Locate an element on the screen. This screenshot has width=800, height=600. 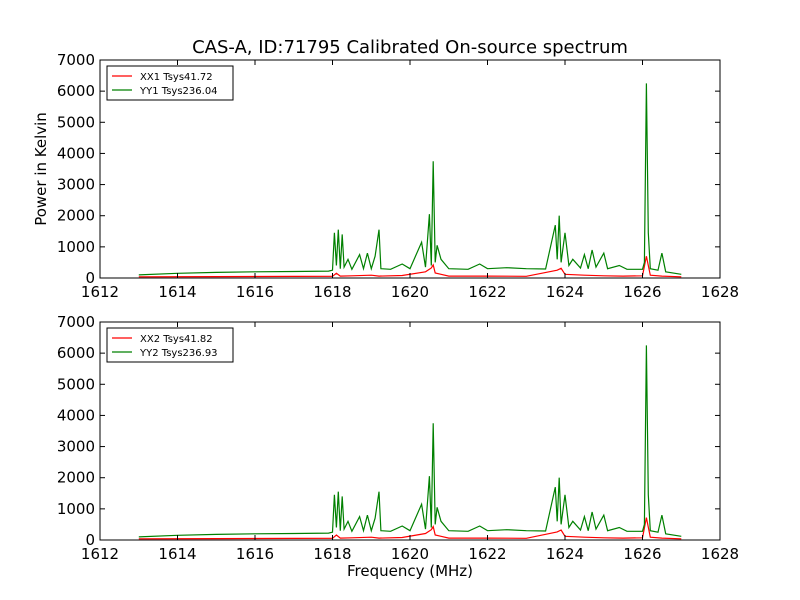
legend: XX1 Tsys41.72 YY1 Tsys236.04 is located at coordinates (170, 83).